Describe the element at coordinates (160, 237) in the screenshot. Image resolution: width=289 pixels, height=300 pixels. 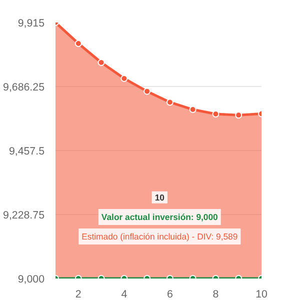
I see `annotation: Estimado (inflación incluida) - DIV: 9,589` at that location.